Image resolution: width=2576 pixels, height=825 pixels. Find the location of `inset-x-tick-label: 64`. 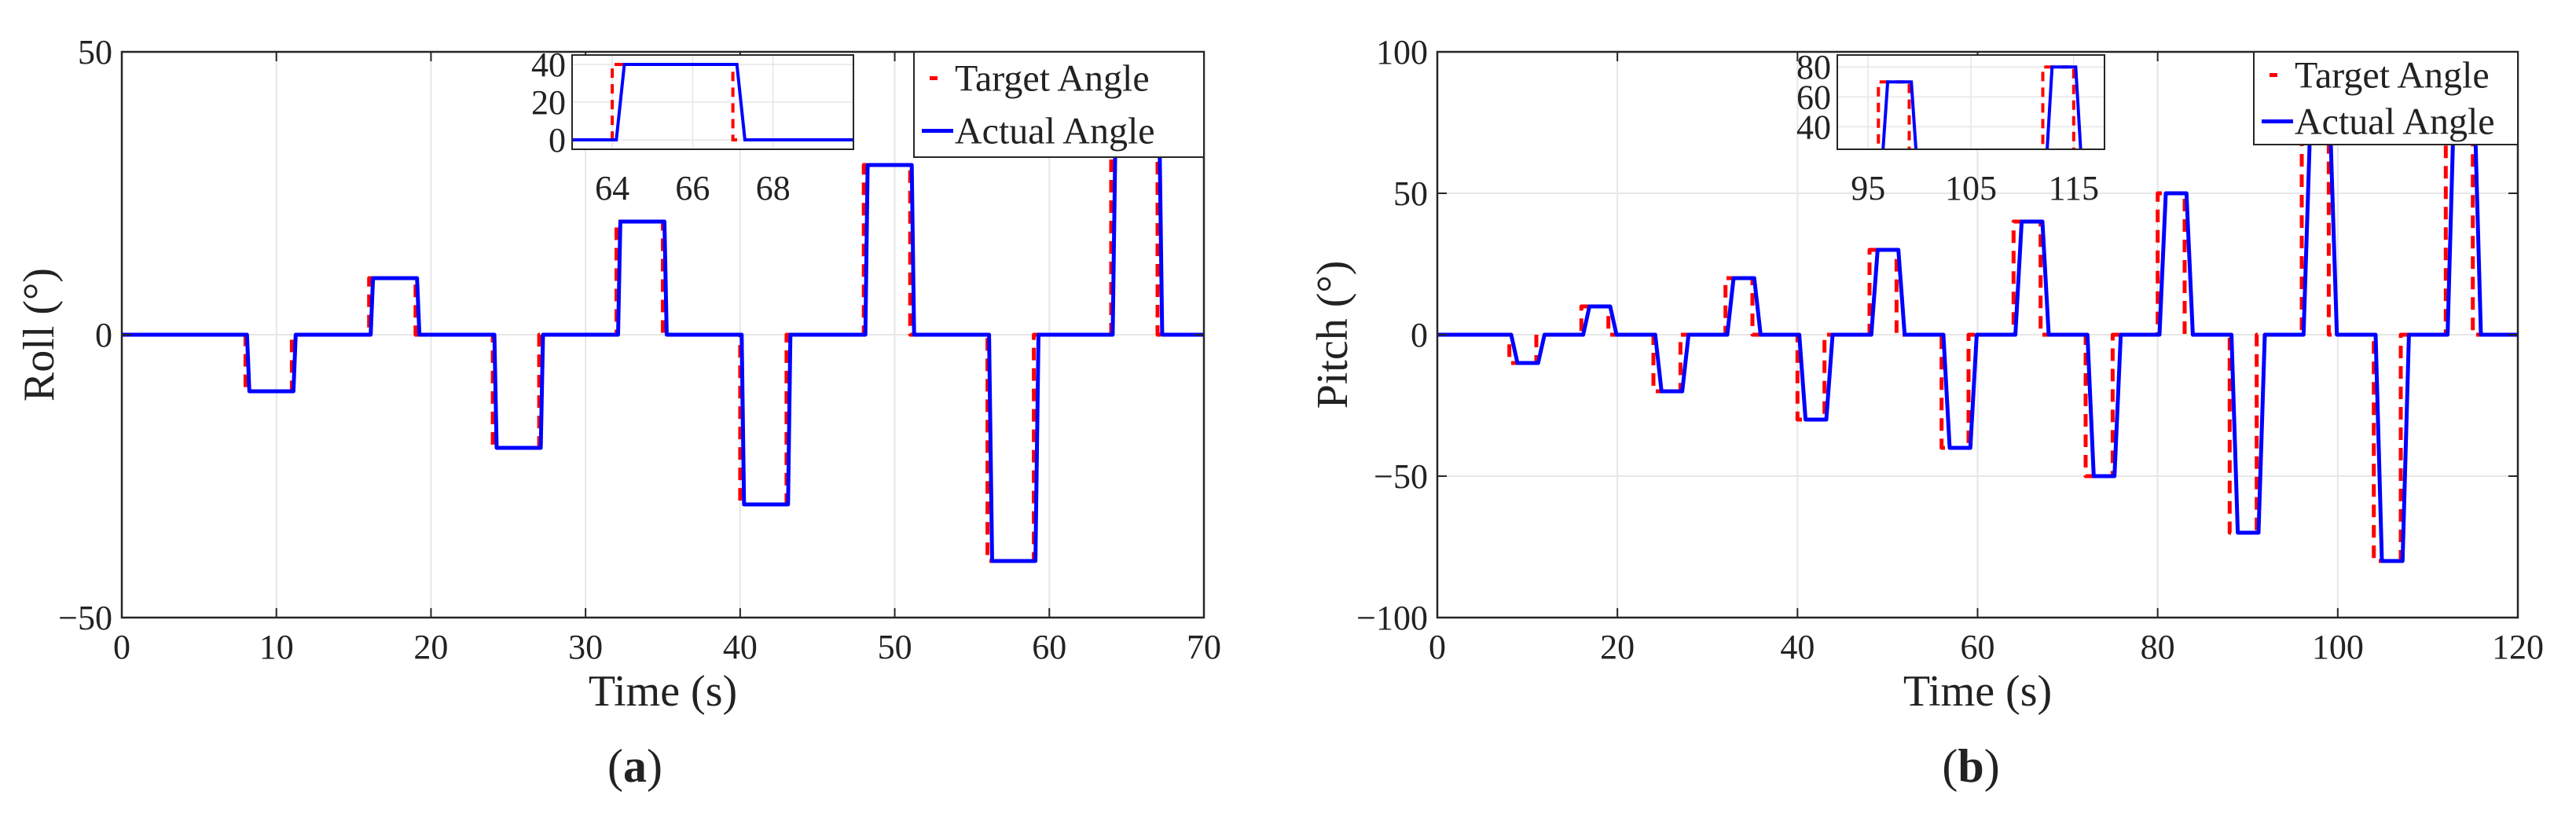

inset-x-tick-label: 64 is located at coordinates (612, 188).